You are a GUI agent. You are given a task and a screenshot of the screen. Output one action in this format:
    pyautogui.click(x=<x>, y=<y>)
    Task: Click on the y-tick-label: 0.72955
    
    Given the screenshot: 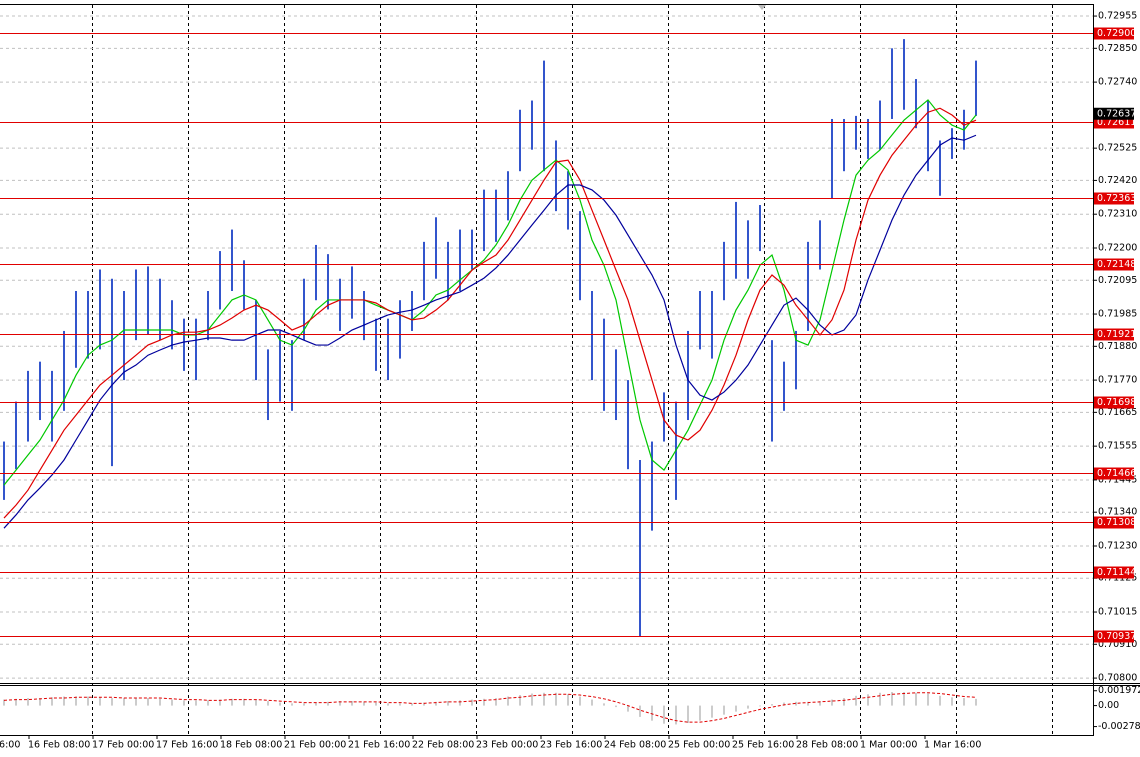 What is the action you would take?
    pyautogui.click(x=1117, y=16)
    